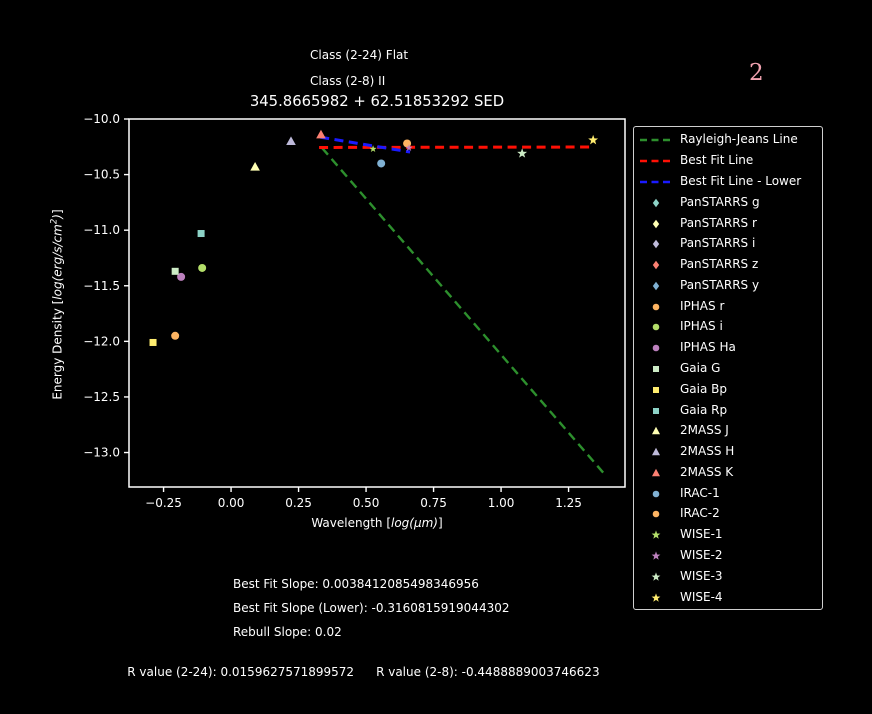  What do you see at coordinates (101, 175) in the screenshot?
I see `y-tick-label: −10.5` at bounding box center [101, 175].